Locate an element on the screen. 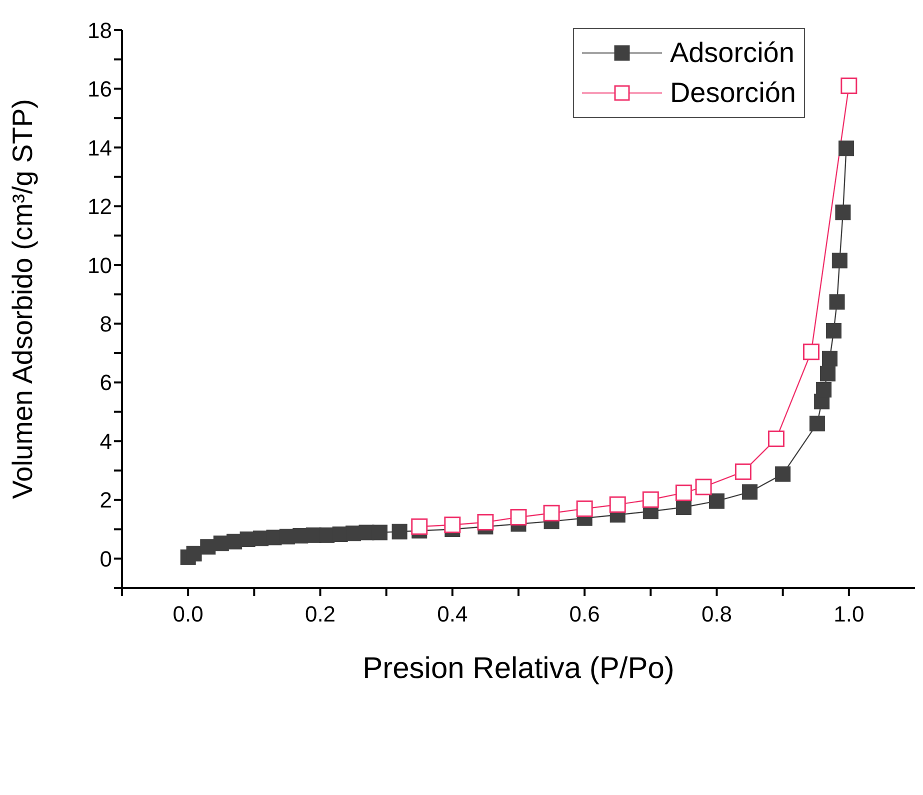  y-tick-label: 18 is located at coordinates (100, 30).